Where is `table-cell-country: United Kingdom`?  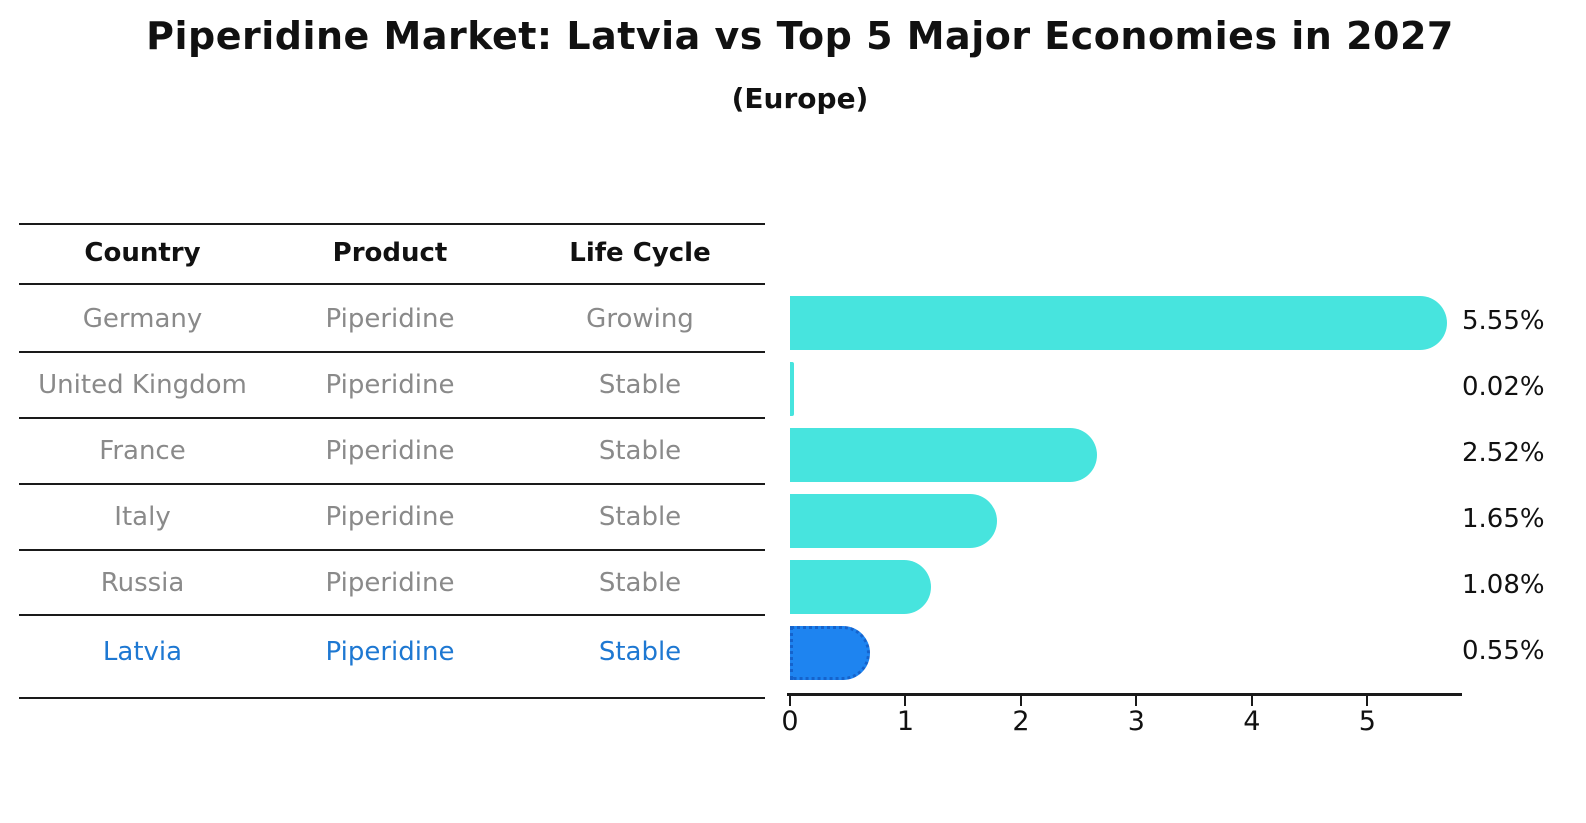
table-cell-country: United Kingdom is located at coordinates (142, 385).